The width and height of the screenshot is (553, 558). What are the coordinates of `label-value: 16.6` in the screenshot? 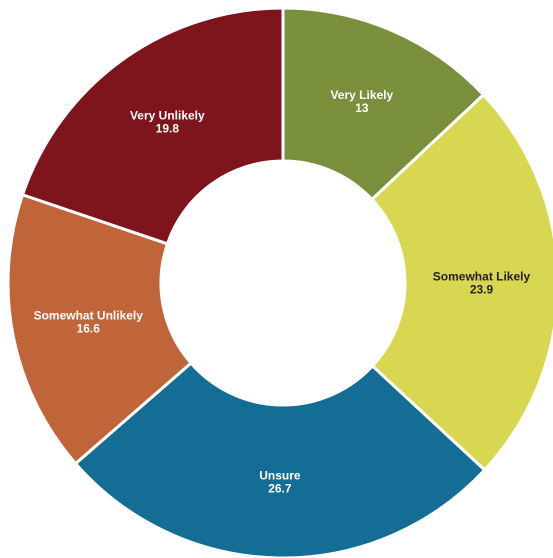 It's located at (89, 328).